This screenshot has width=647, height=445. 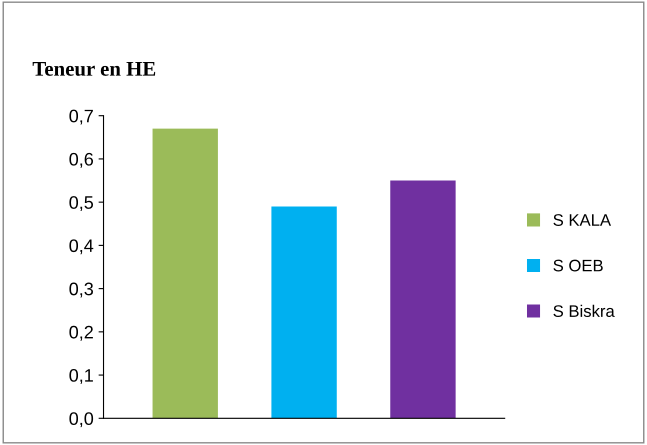 What do you see at coordinates (81, 117) in the screenshot?
I see `y-tick-label: 0,7` at bounding box center [81, 117].